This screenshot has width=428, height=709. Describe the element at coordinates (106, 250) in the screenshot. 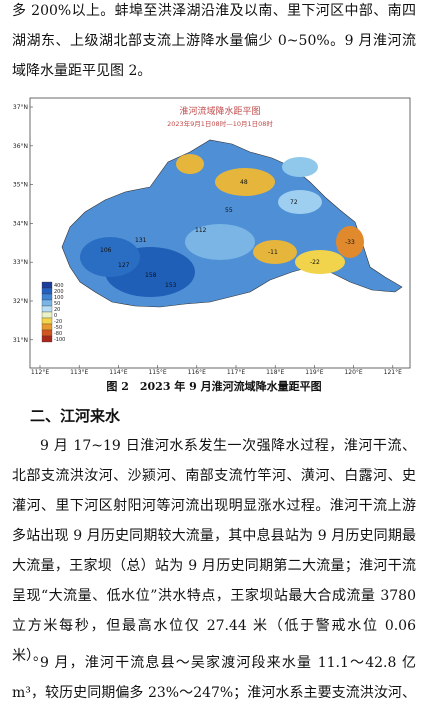

I see `station-value: 106` at that location.